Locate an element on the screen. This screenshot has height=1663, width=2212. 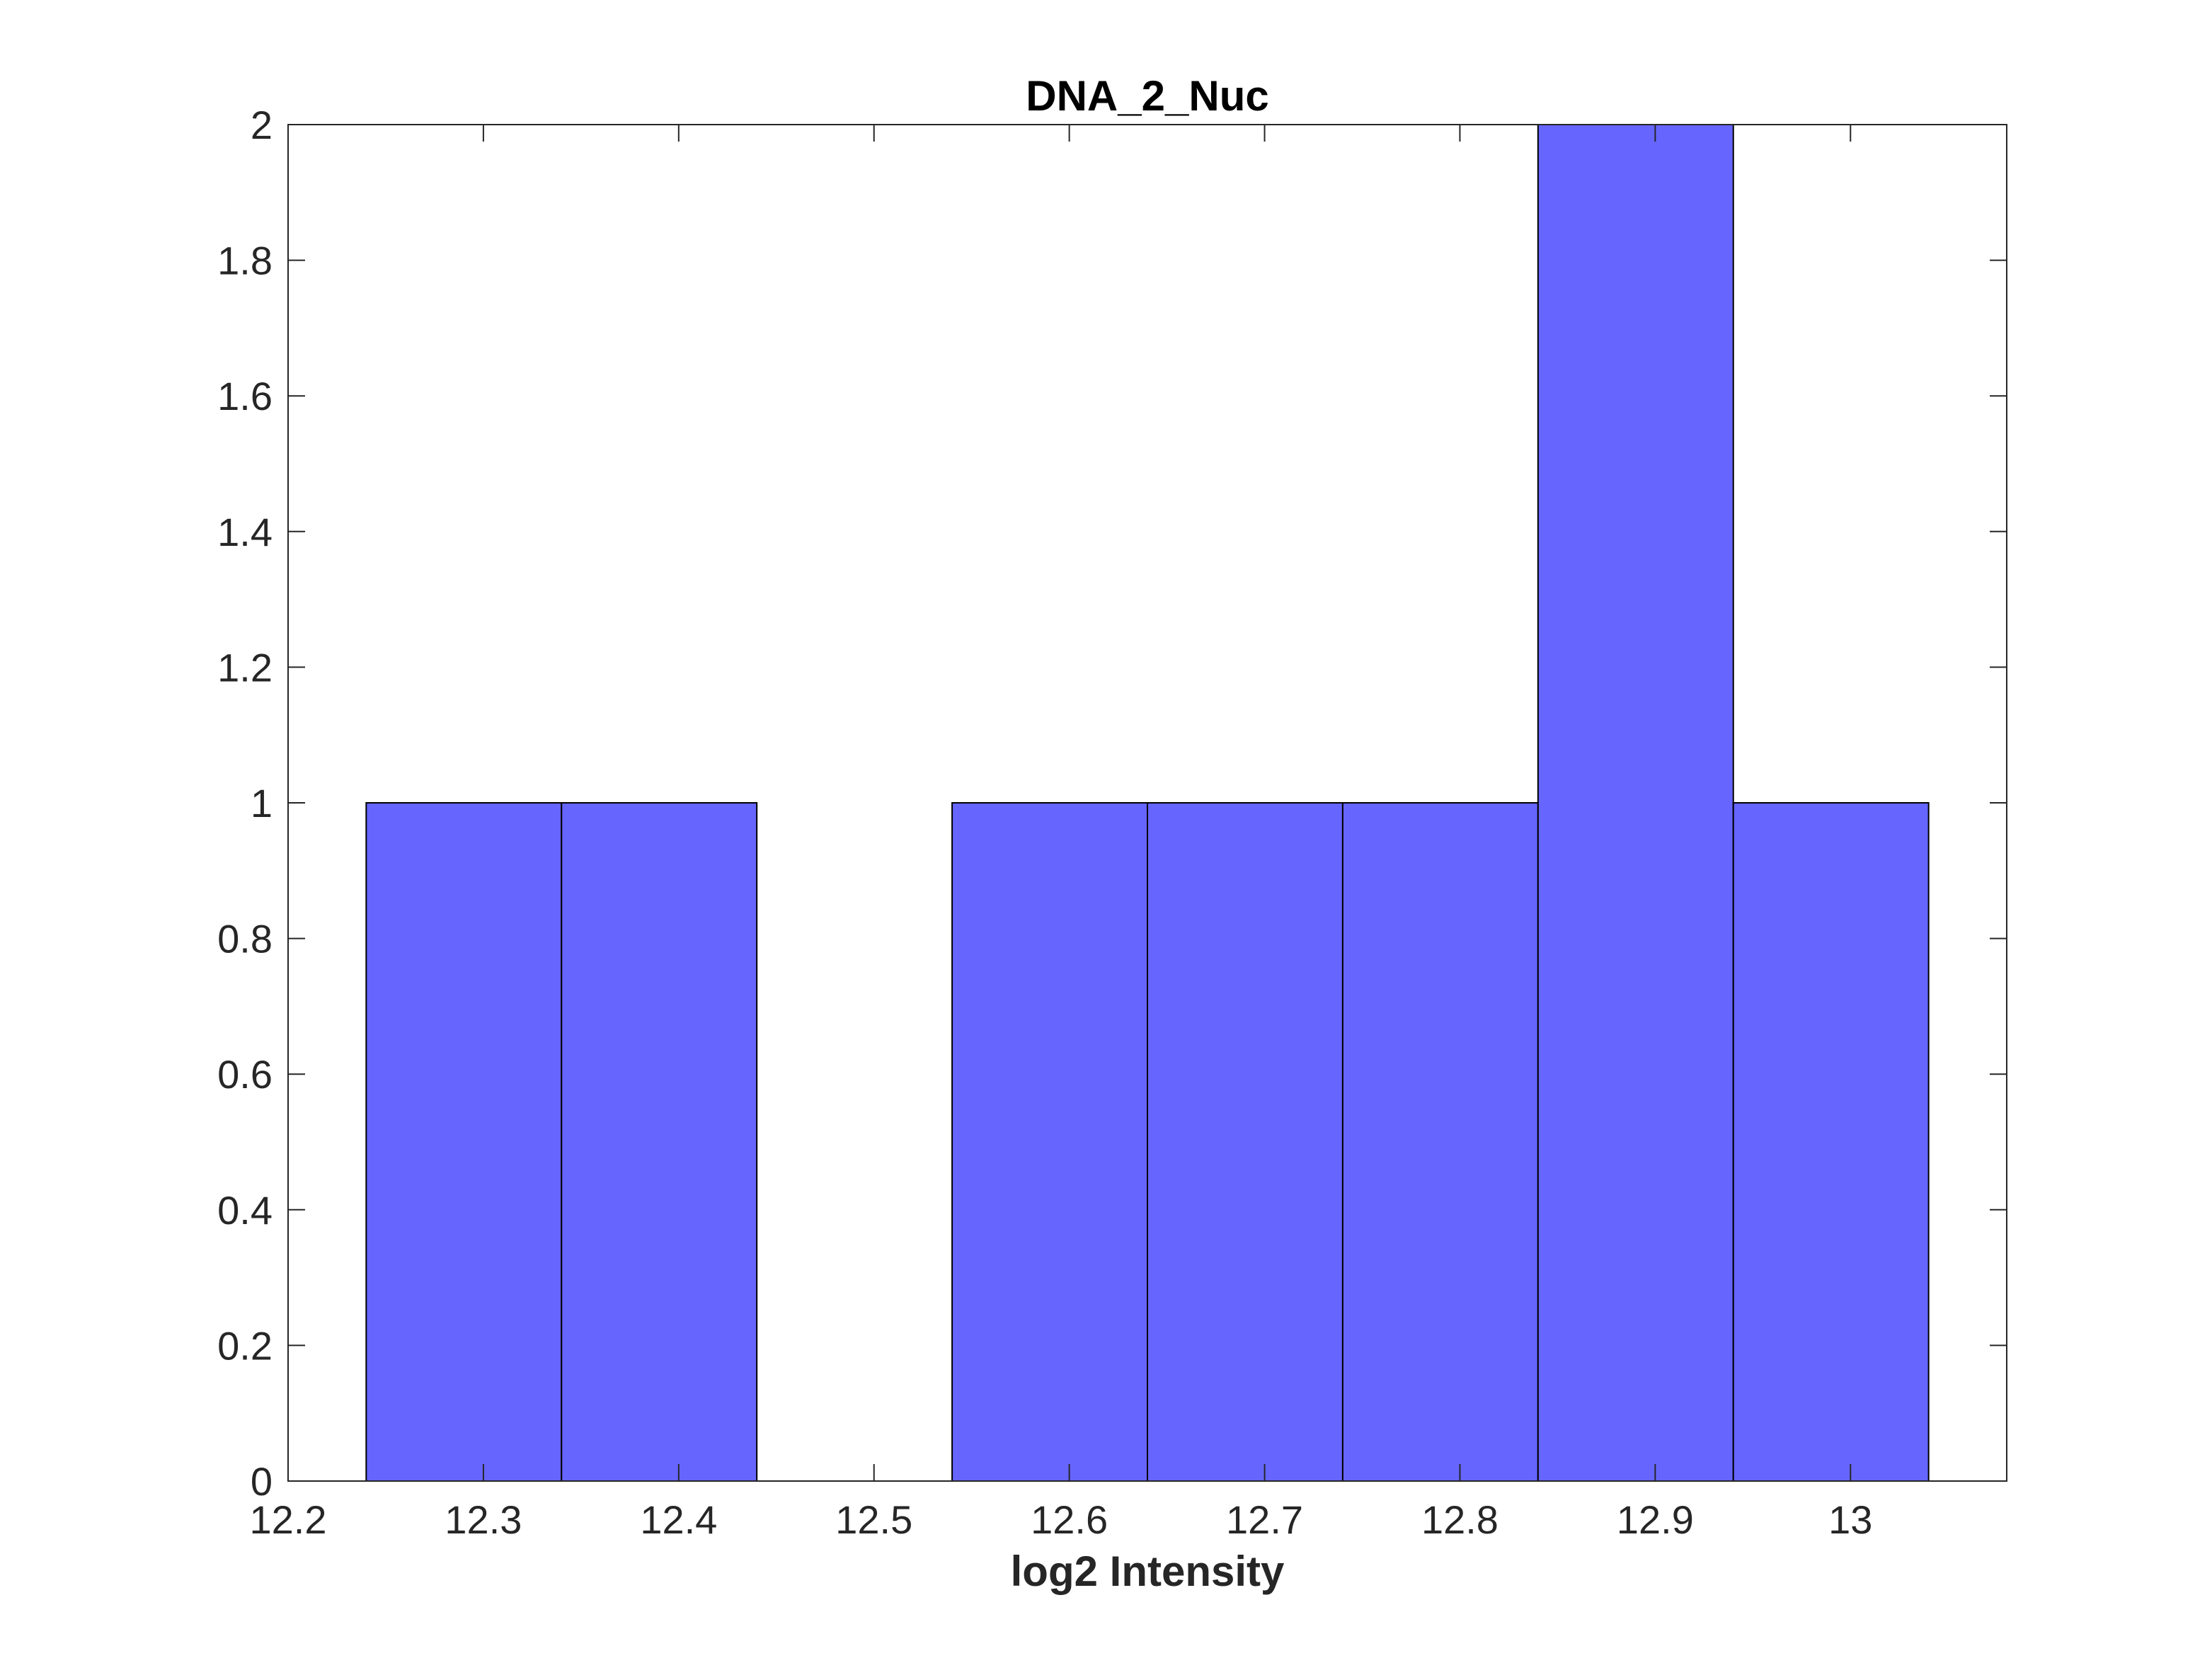
y-tick-label: 0 is located at coordinates (262, 1482).